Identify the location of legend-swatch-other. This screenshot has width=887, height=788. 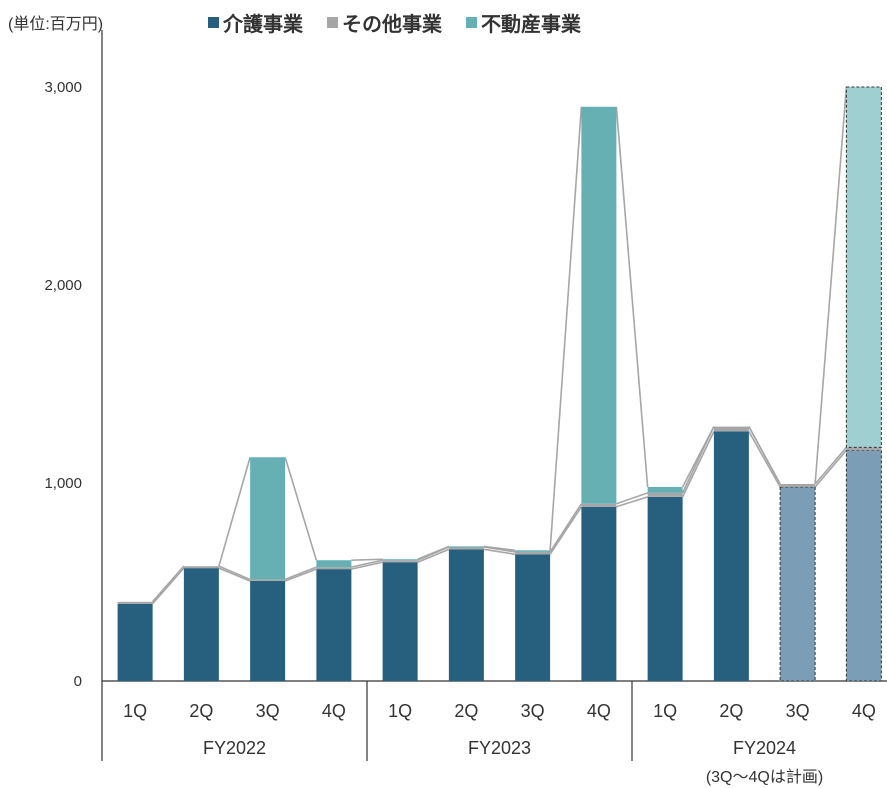
(332, 22).